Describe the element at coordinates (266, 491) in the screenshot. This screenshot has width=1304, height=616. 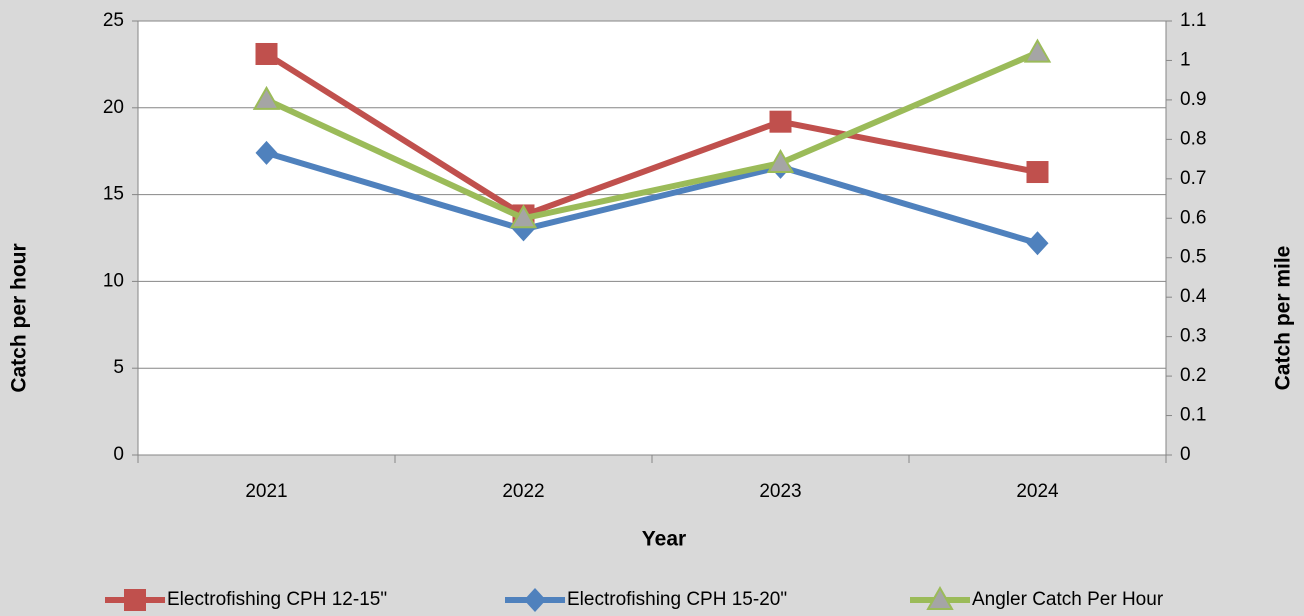
I see `x-tick-label: 2021` at that location.